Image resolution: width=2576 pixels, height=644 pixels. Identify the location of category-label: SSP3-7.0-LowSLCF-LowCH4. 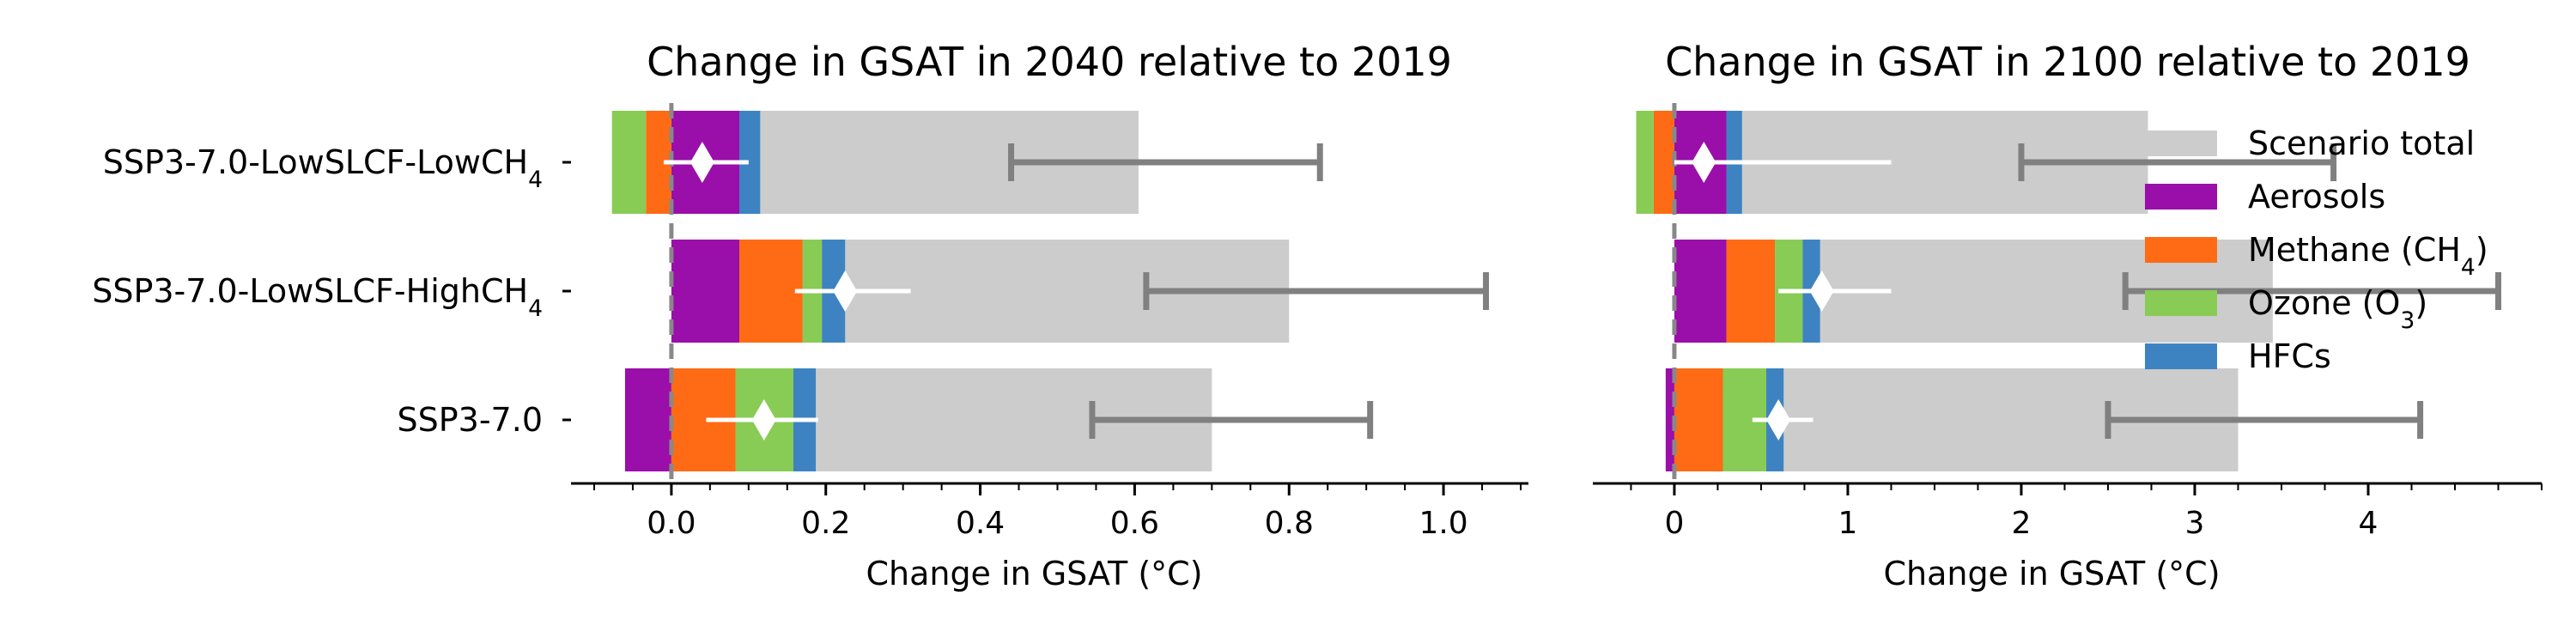
(323, 168).